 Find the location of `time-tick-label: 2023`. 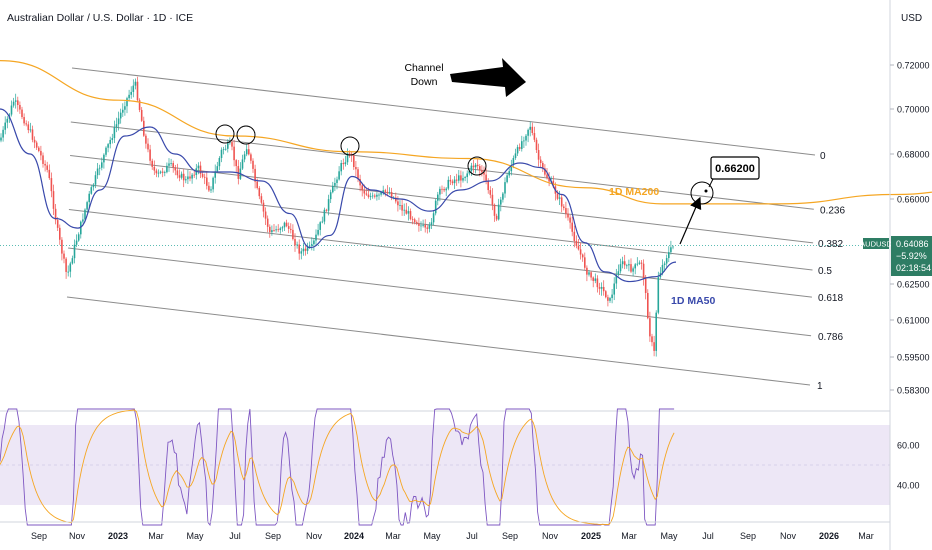

time-tick-label: 2023 is located at coordinates (118, 536).